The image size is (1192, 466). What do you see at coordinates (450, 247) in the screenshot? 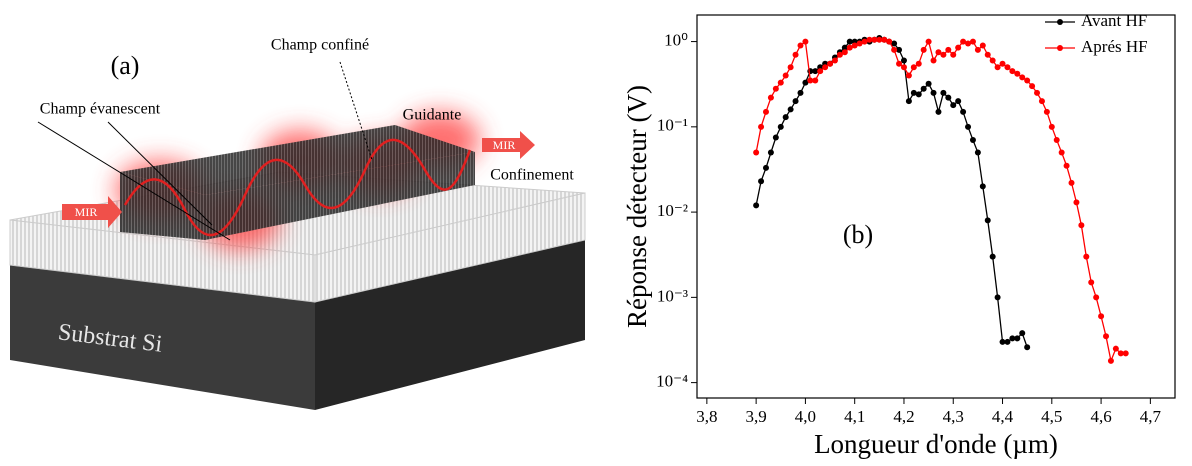
I see `layer-side` at bounding box center [450, 247].